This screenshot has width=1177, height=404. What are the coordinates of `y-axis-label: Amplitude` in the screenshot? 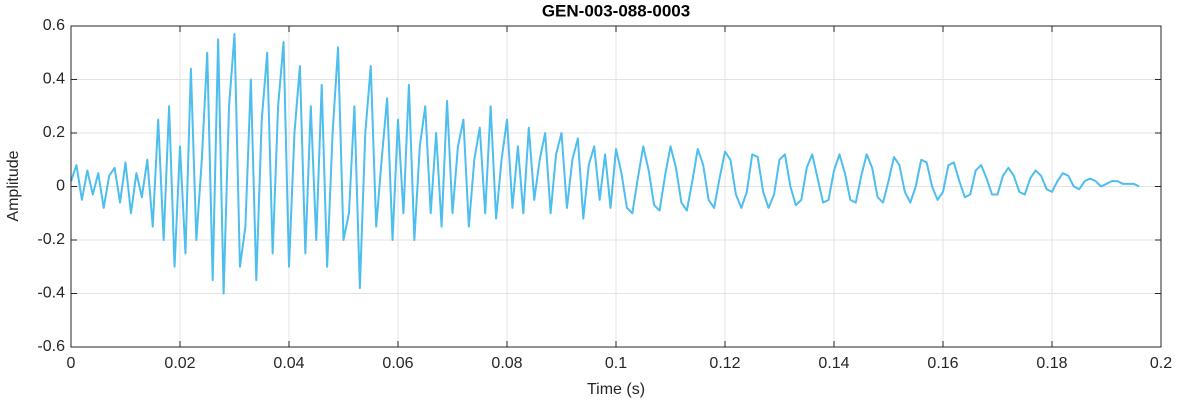 It's located at (13, 185).